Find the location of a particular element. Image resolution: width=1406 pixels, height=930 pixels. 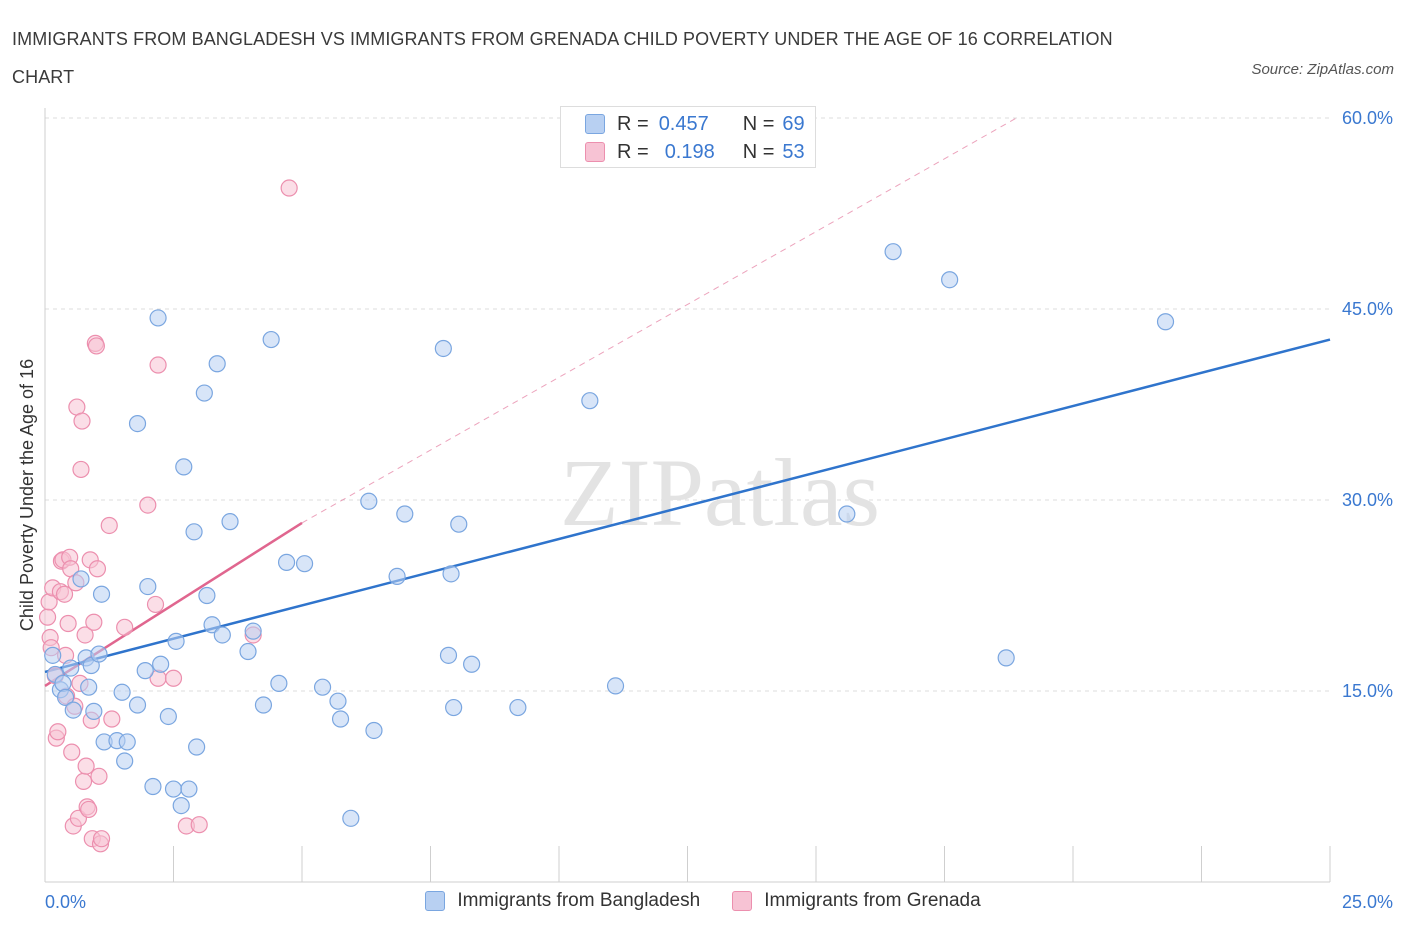

y-tick-label: 30.0% is located at coordinates (1367, 500).